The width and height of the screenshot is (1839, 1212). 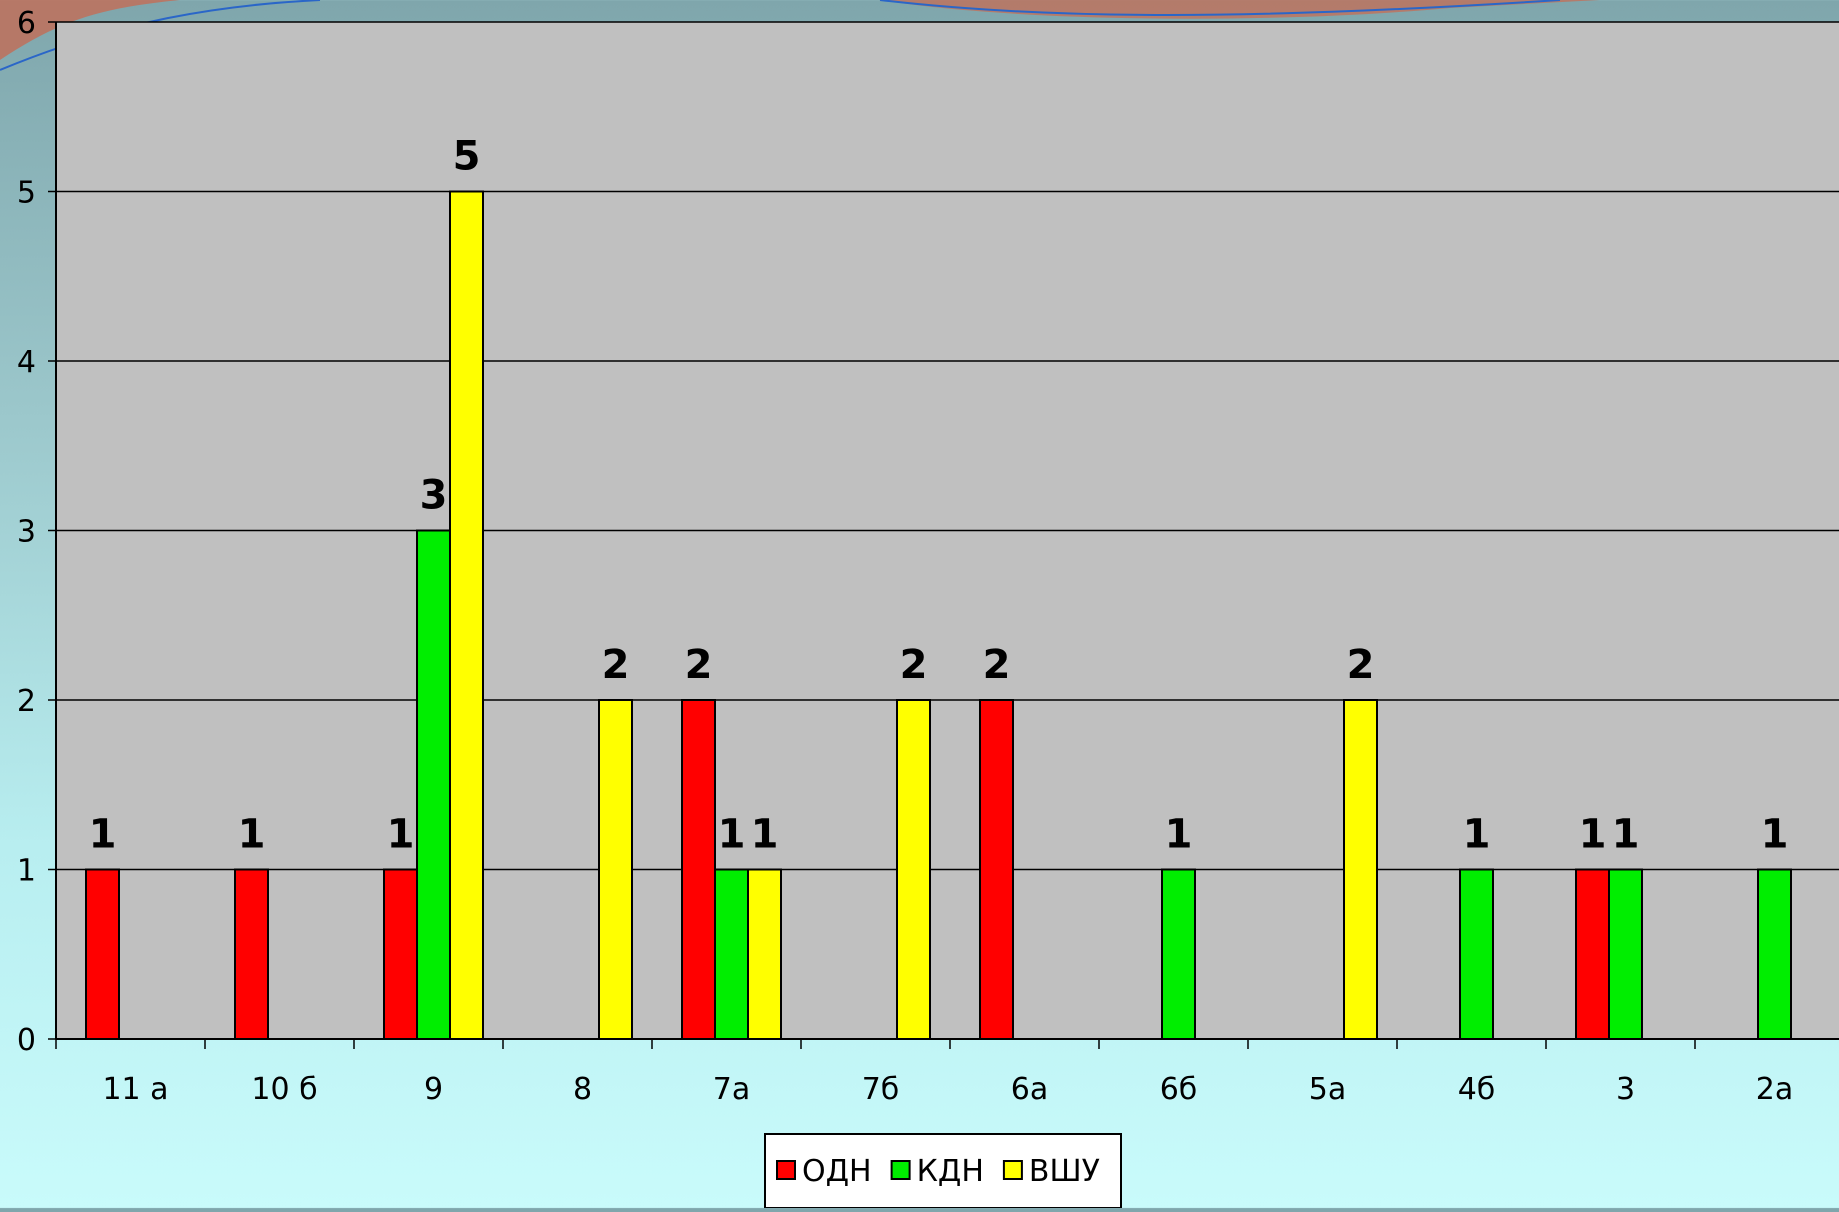 What do you see at coordinates (837, 1171) in the screenshot?
I see `legend-label: ОДН` at bounding box center [837, 1171].